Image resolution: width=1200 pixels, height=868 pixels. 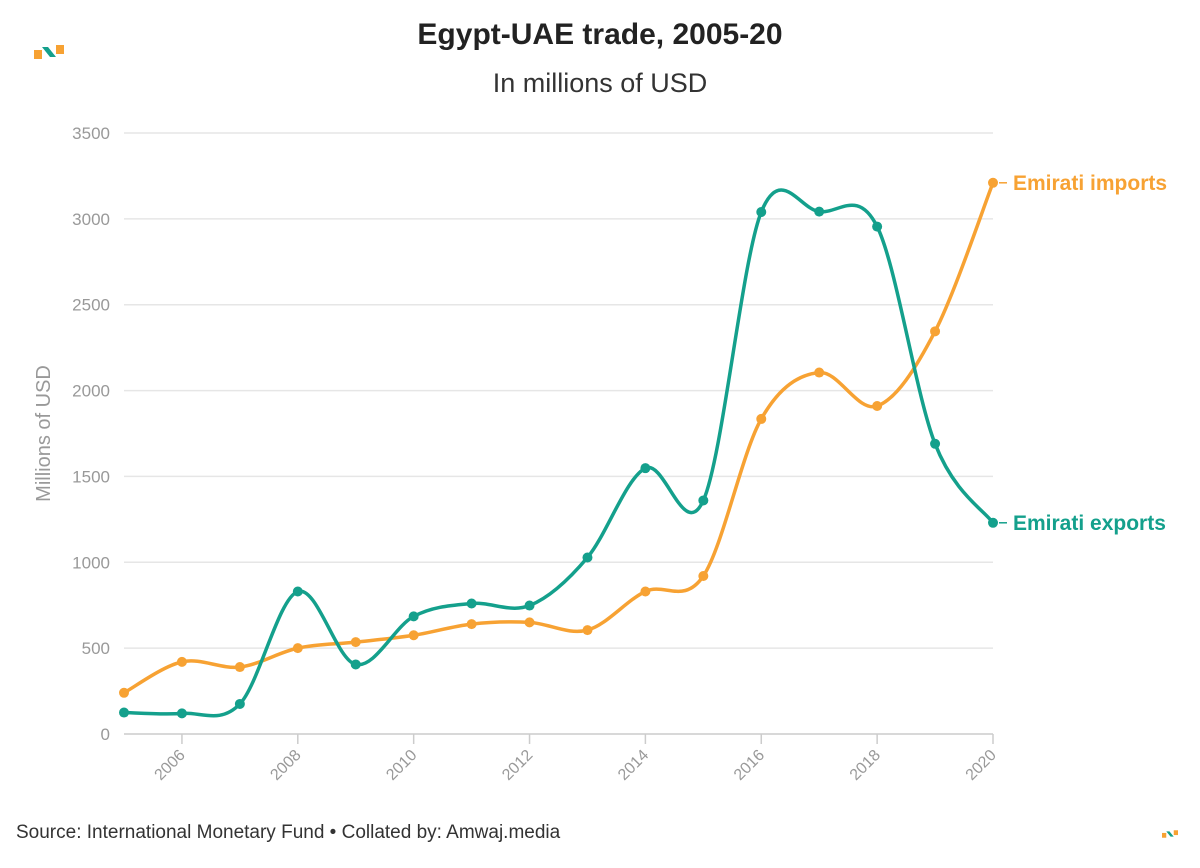 What do you see at coordinates (170, 765) in the screenshot?
I see `x-tick-label: 2006` at bounding box center [170, 765].